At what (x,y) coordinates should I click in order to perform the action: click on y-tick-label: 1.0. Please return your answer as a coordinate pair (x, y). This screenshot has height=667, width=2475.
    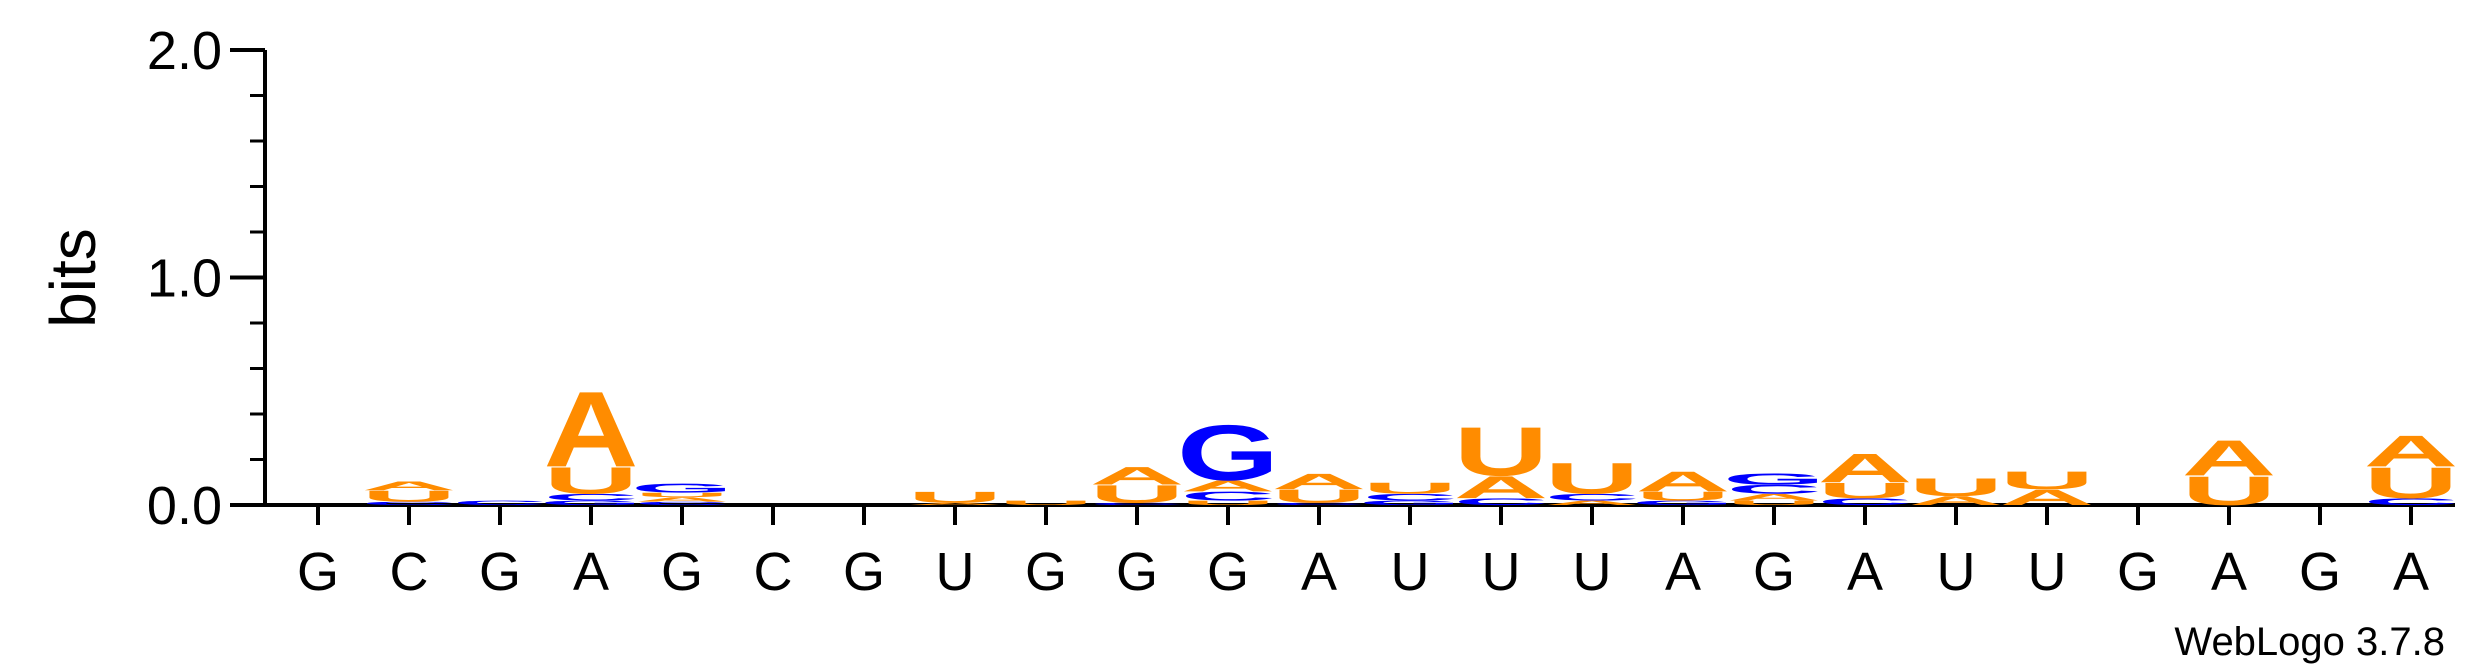
    Looking at the image, I should click on (184, 279).